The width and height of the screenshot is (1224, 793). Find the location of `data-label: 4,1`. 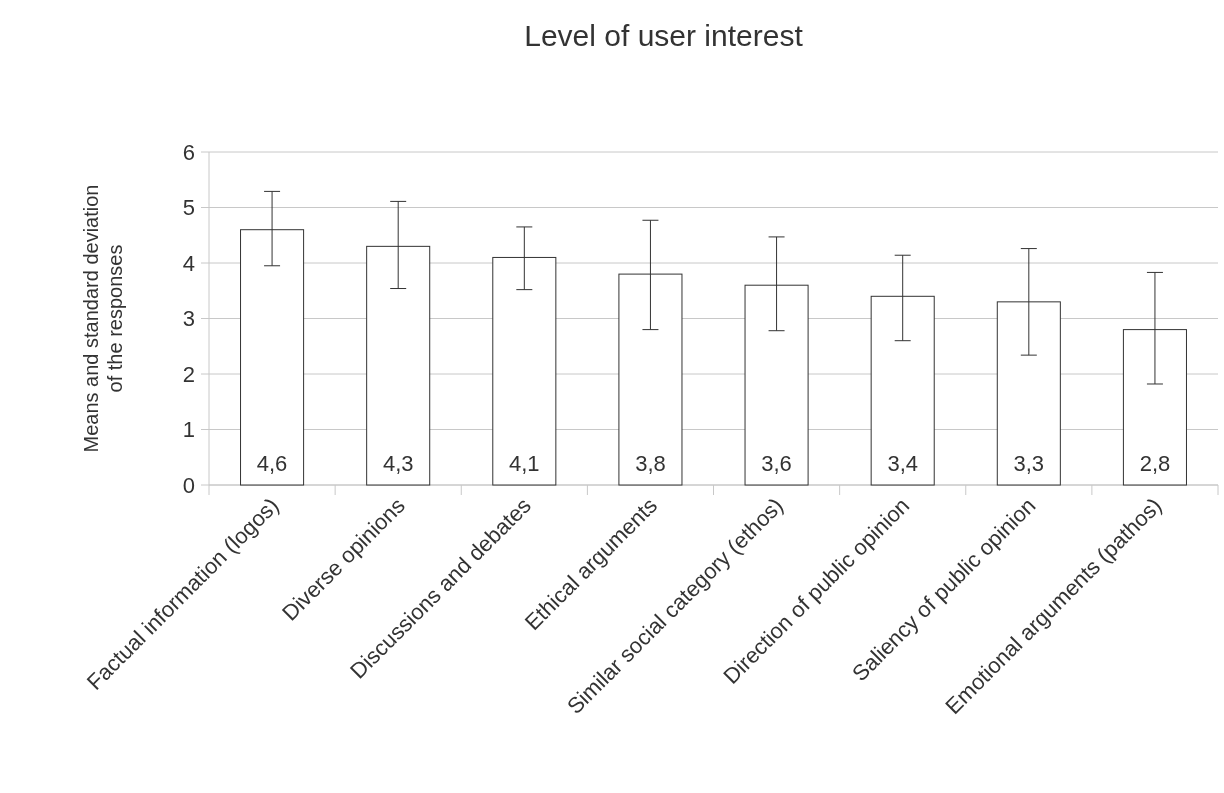

data-label: 4,1 is located at coordinates (524, 463).